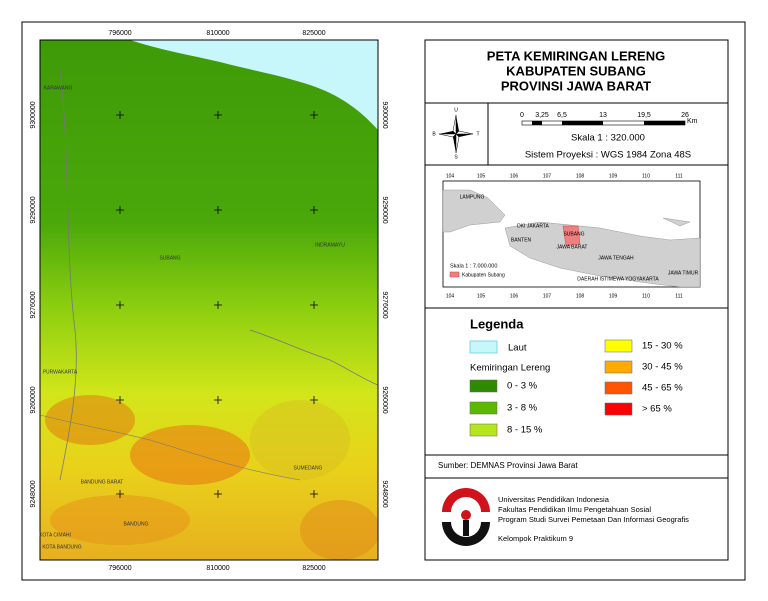 The height and width of the screenshot is (601, 768). I want to click on easting-label: 825000, so click(313, 33).